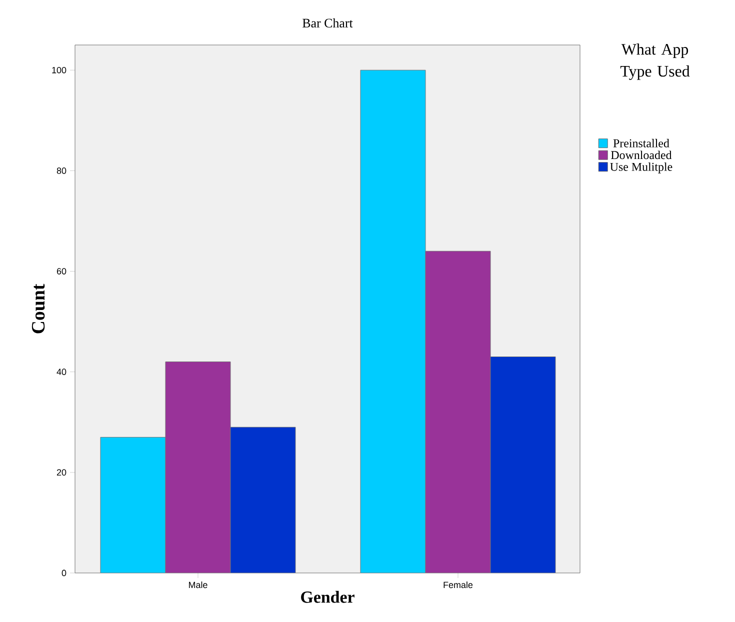  What do you see at coordinates (327, 23) in the screenshot?
I see `chart-title: Bar Chart` at bounding box center [327, 23].